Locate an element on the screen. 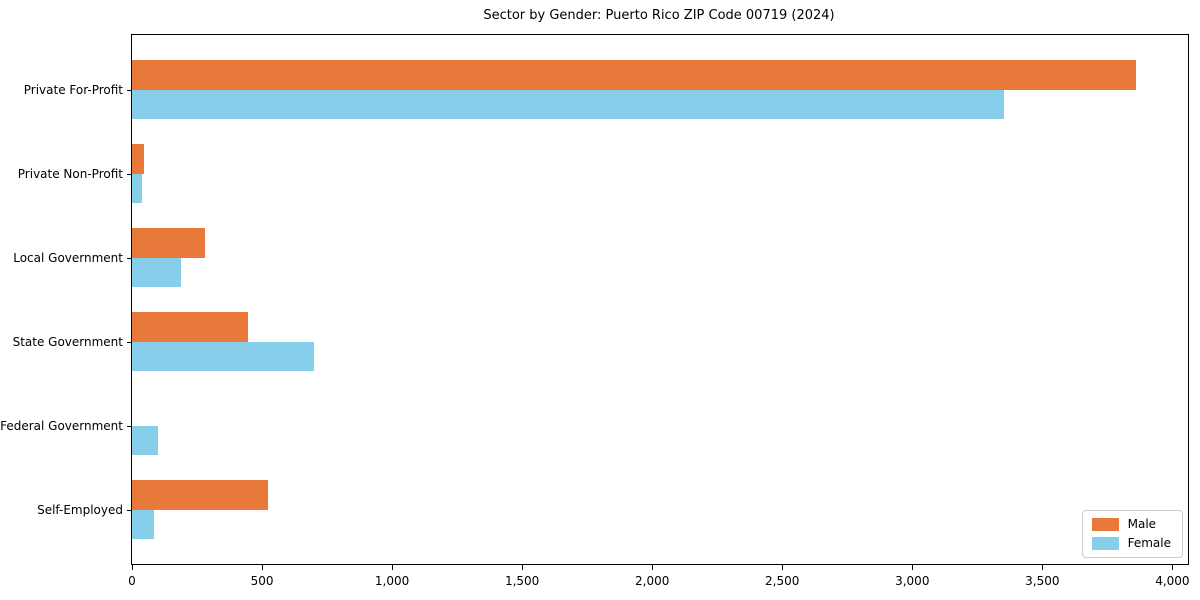 The width and height of the screenshot is (1200, 600). bar-female-self-employed is located at coordinates (143, 524).